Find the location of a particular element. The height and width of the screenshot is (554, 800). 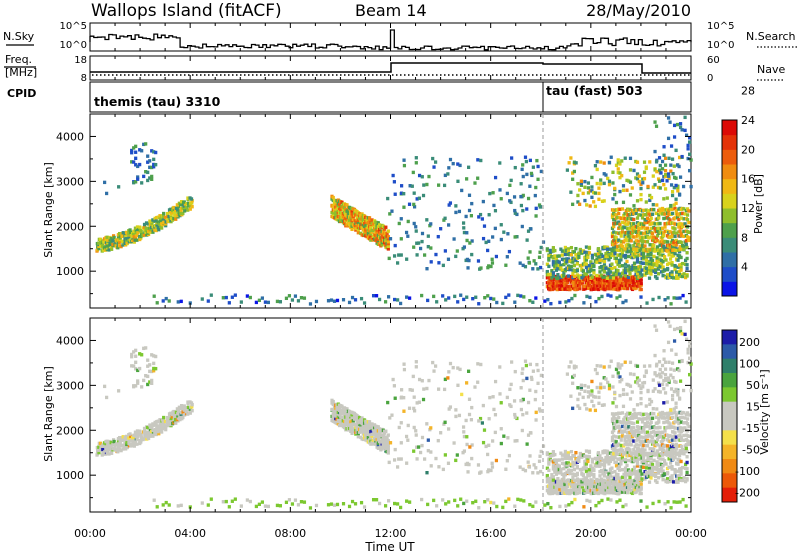

nsearch-label: N.Search is located at coordinates (771, 36).